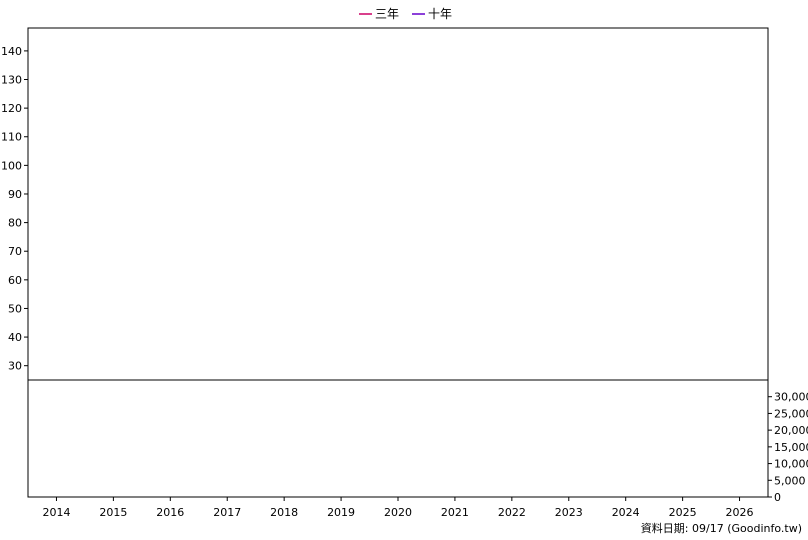  I want to click on x-tick-label: 2023, so click(569, 512).